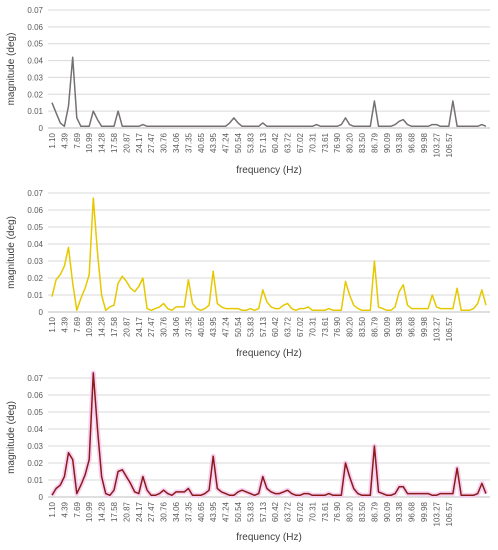 The width and height of the screenshot is (498, 550). I want to click on y-tick-label: 0.04, so click(35, 429).